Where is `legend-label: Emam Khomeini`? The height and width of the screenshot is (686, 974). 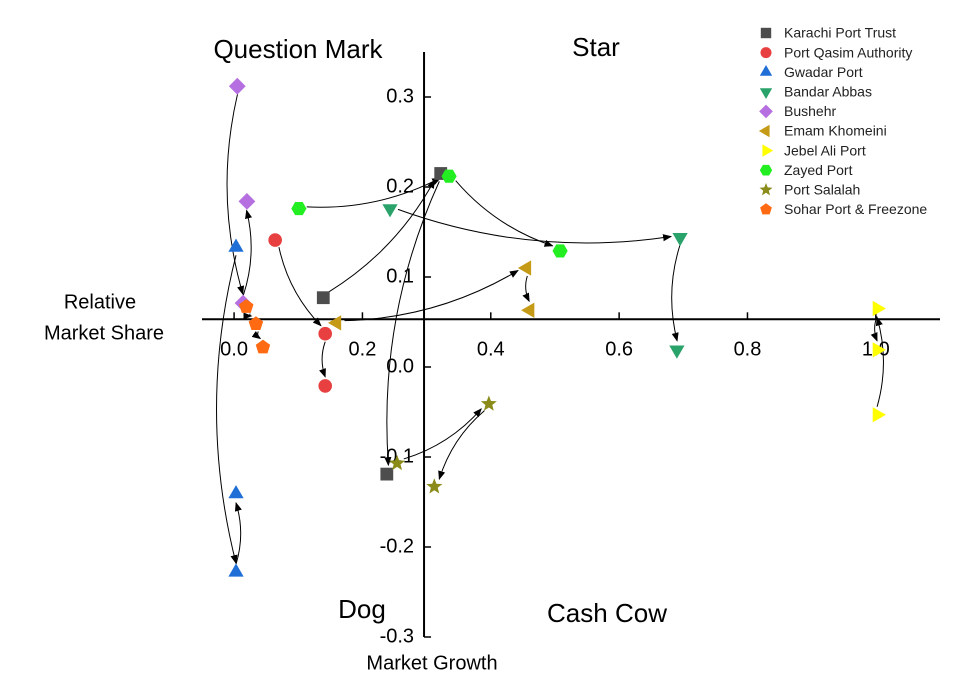 legend-label: Emam Khomeini is located at coordinates (835, 131).